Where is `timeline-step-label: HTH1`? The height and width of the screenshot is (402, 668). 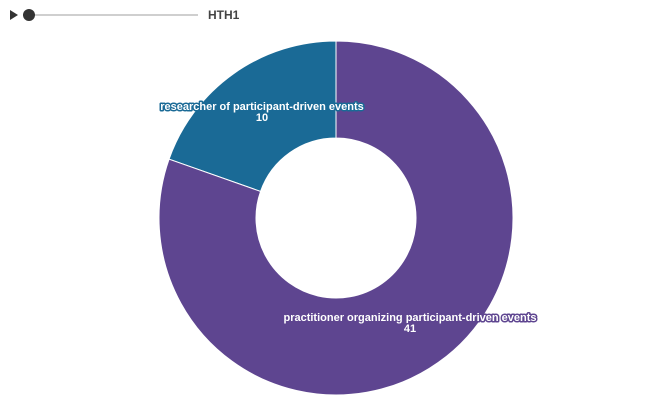 timeline-step-label: HTH1 is located at coordinates (224, 15).